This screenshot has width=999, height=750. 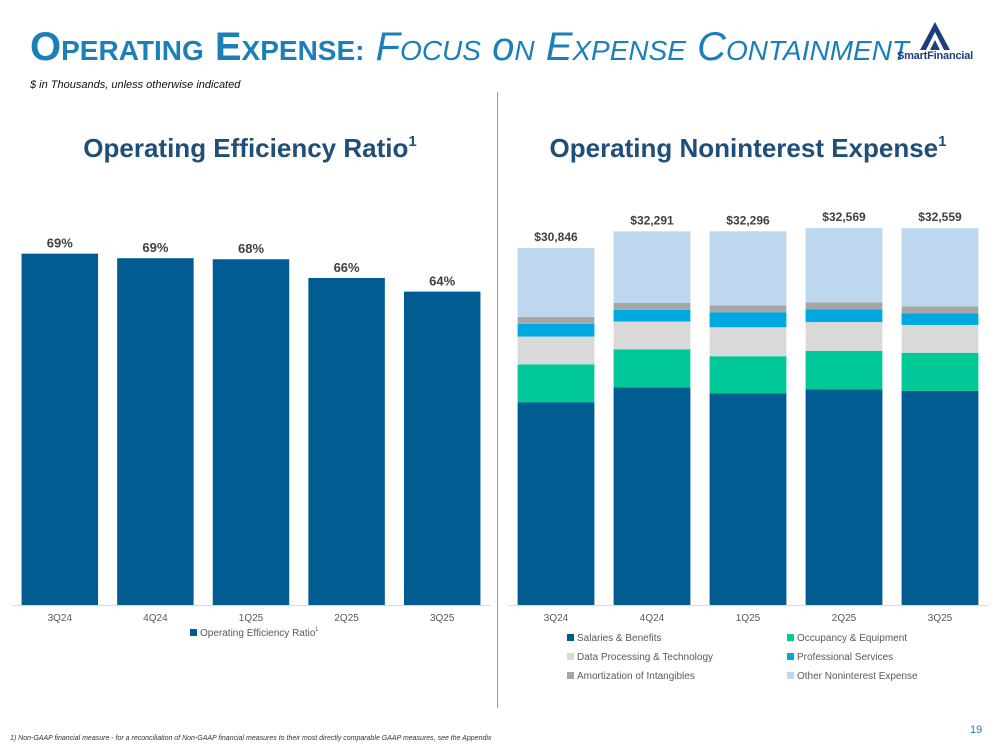 What do you see at coordinates (442, 281) in the screenshot?
I see `efficiency-data-label: 64%` at bounding box center [442, 281].